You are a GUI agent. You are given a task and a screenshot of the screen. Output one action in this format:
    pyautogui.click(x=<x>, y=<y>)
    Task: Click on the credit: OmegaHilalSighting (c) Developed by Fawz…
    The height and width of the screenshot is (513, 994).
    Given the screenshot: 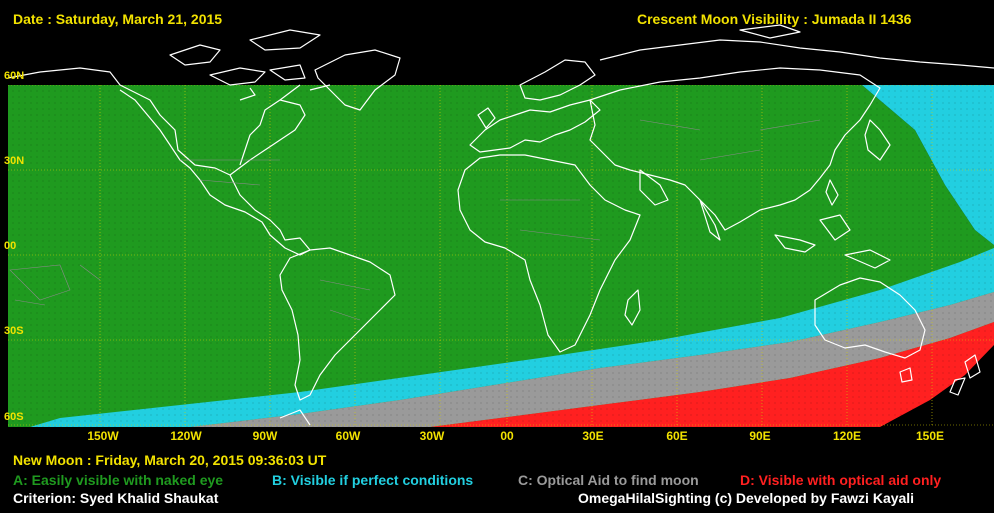 What is the action you would take?
    pyautogui.click(x=746, y=498)
    